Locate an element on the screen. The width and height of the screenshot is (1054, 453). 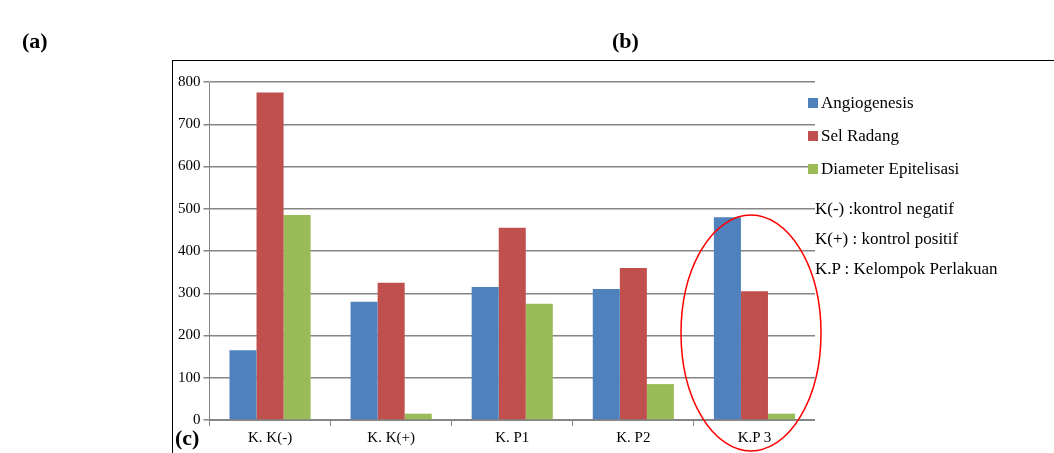
text: (b) is located at coordinates (625, 41).